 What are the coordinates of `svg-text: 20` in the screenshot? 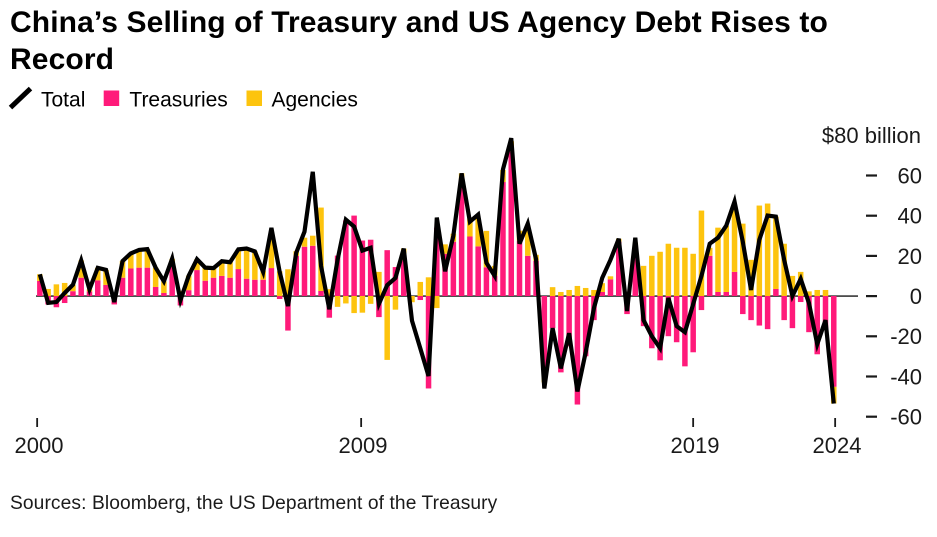 It's located at (910, 256).